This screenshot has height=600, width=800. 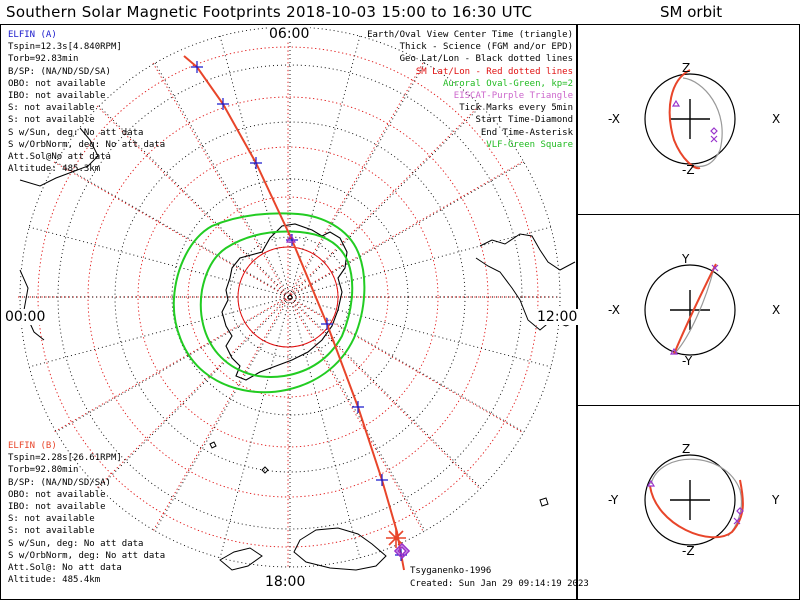 What do you see at coordinates (690, 309) in the screenshot?
I see `orbit-panel-2-drawing` at bounding box center [690, 309].